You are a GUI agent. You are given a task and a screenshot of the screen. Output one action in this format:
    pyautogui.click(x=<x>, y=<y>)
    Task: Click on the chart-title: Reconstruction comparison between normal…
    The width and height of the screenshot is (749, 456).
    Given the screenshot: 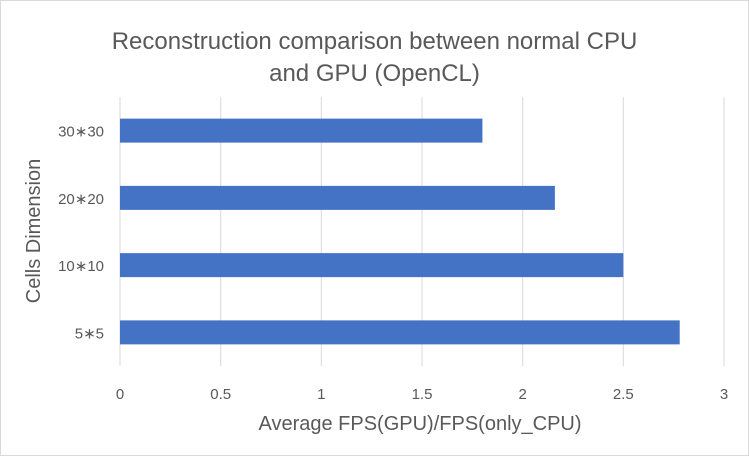 What is the action you would take?
    pyautogui.click(x=374, y=58)
    